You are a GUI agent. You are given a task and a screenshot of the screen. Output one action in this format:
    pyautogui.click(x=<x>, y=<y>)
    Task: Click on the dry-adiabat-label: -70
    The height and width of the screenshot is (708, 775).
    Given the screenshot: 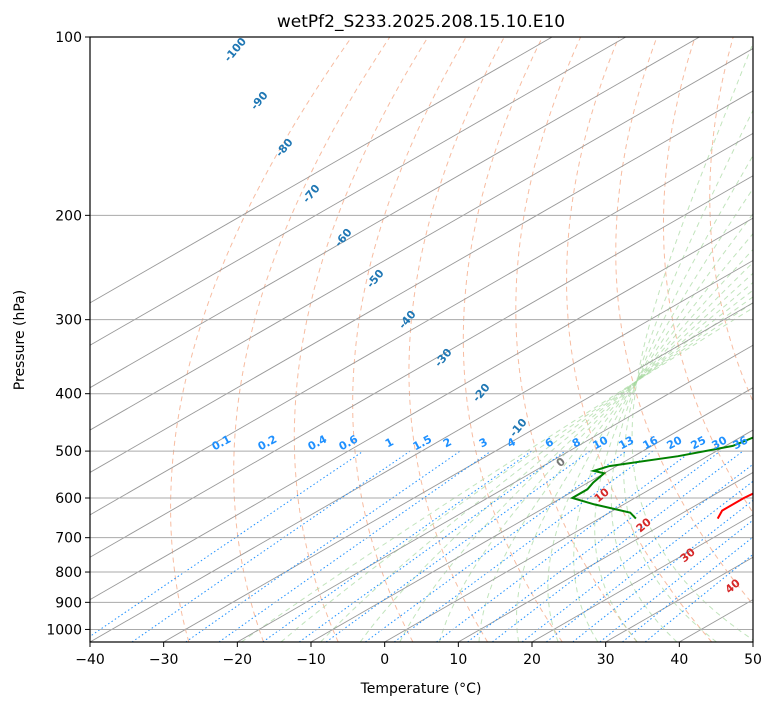 What is the action you would take?
    pyautogui.click(x=311, y=194)
    